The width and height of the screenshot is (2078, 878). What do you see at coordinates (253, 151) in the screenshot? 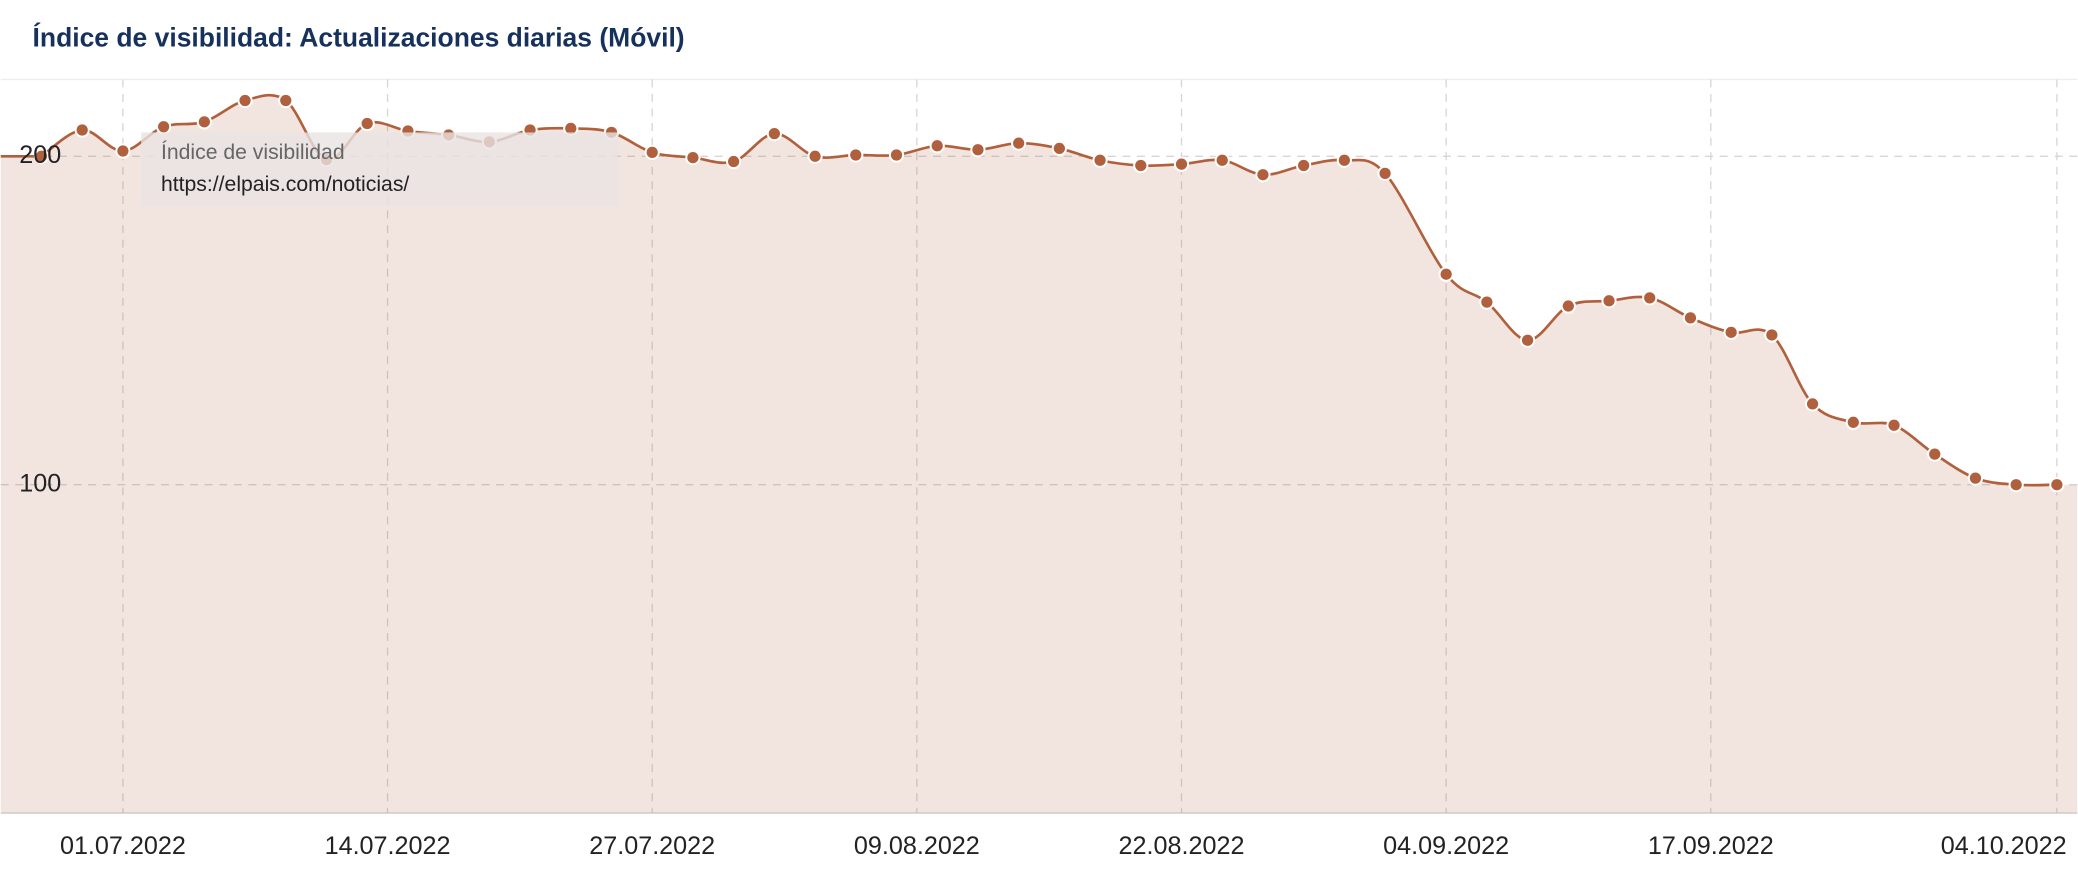
I see `tooltip-title: Índice de visibilidad` at bounding box center [253, 151].